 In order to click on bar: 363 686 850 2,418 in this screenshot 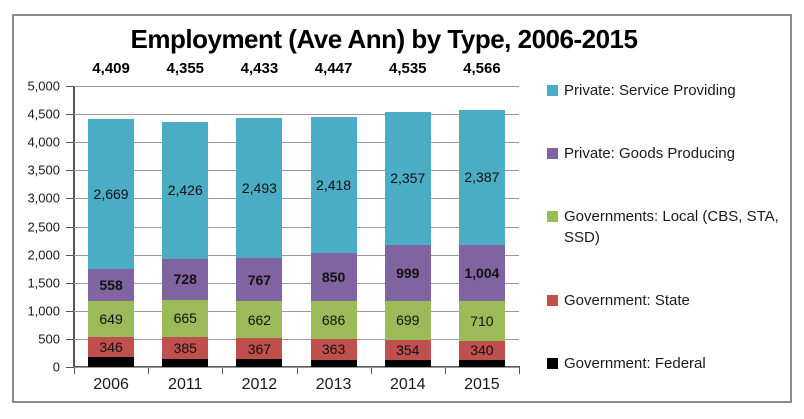, I will do `click(333, 226)`.